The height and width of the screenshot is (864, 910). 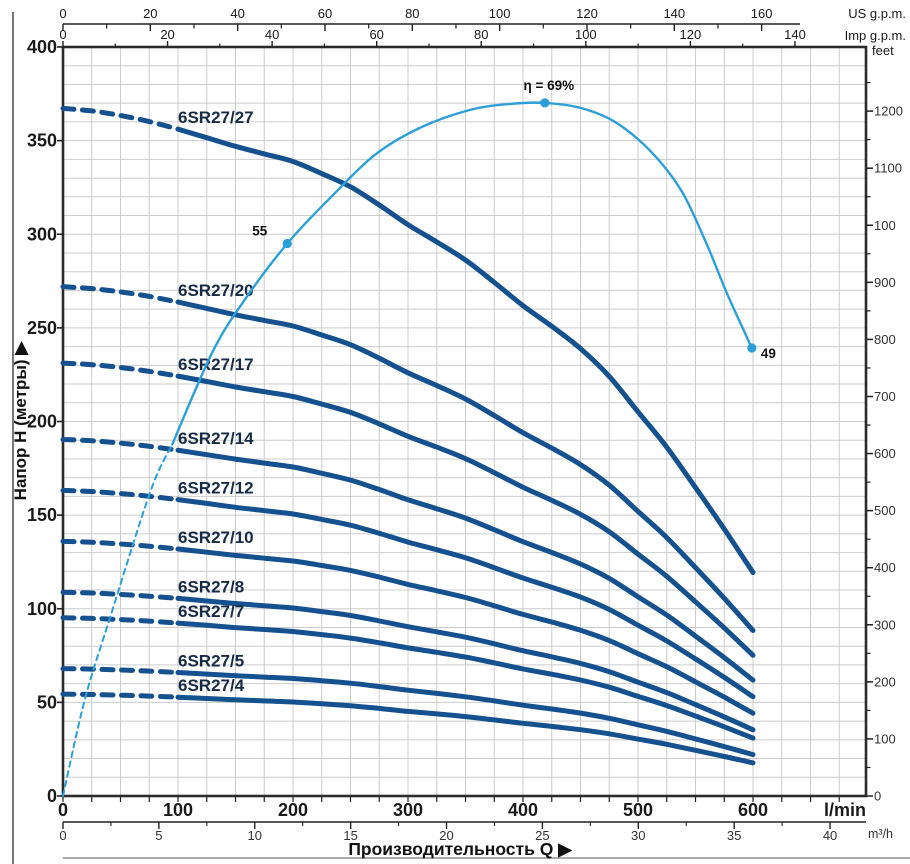 I want to click on pump-curve-6SR27/5, so click(x=465, y=714).